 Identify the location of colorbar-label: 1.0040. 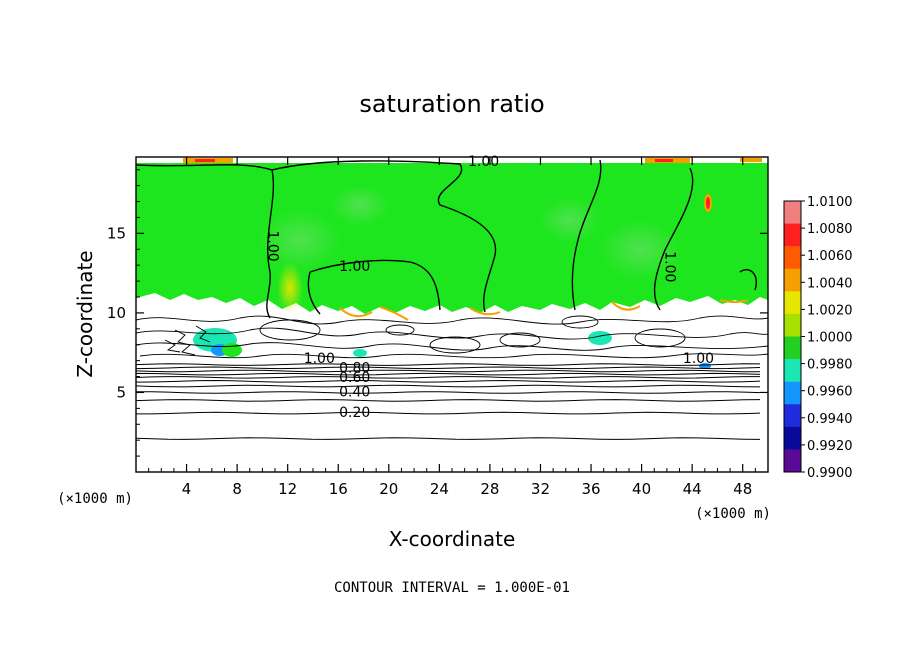
(830, 283).